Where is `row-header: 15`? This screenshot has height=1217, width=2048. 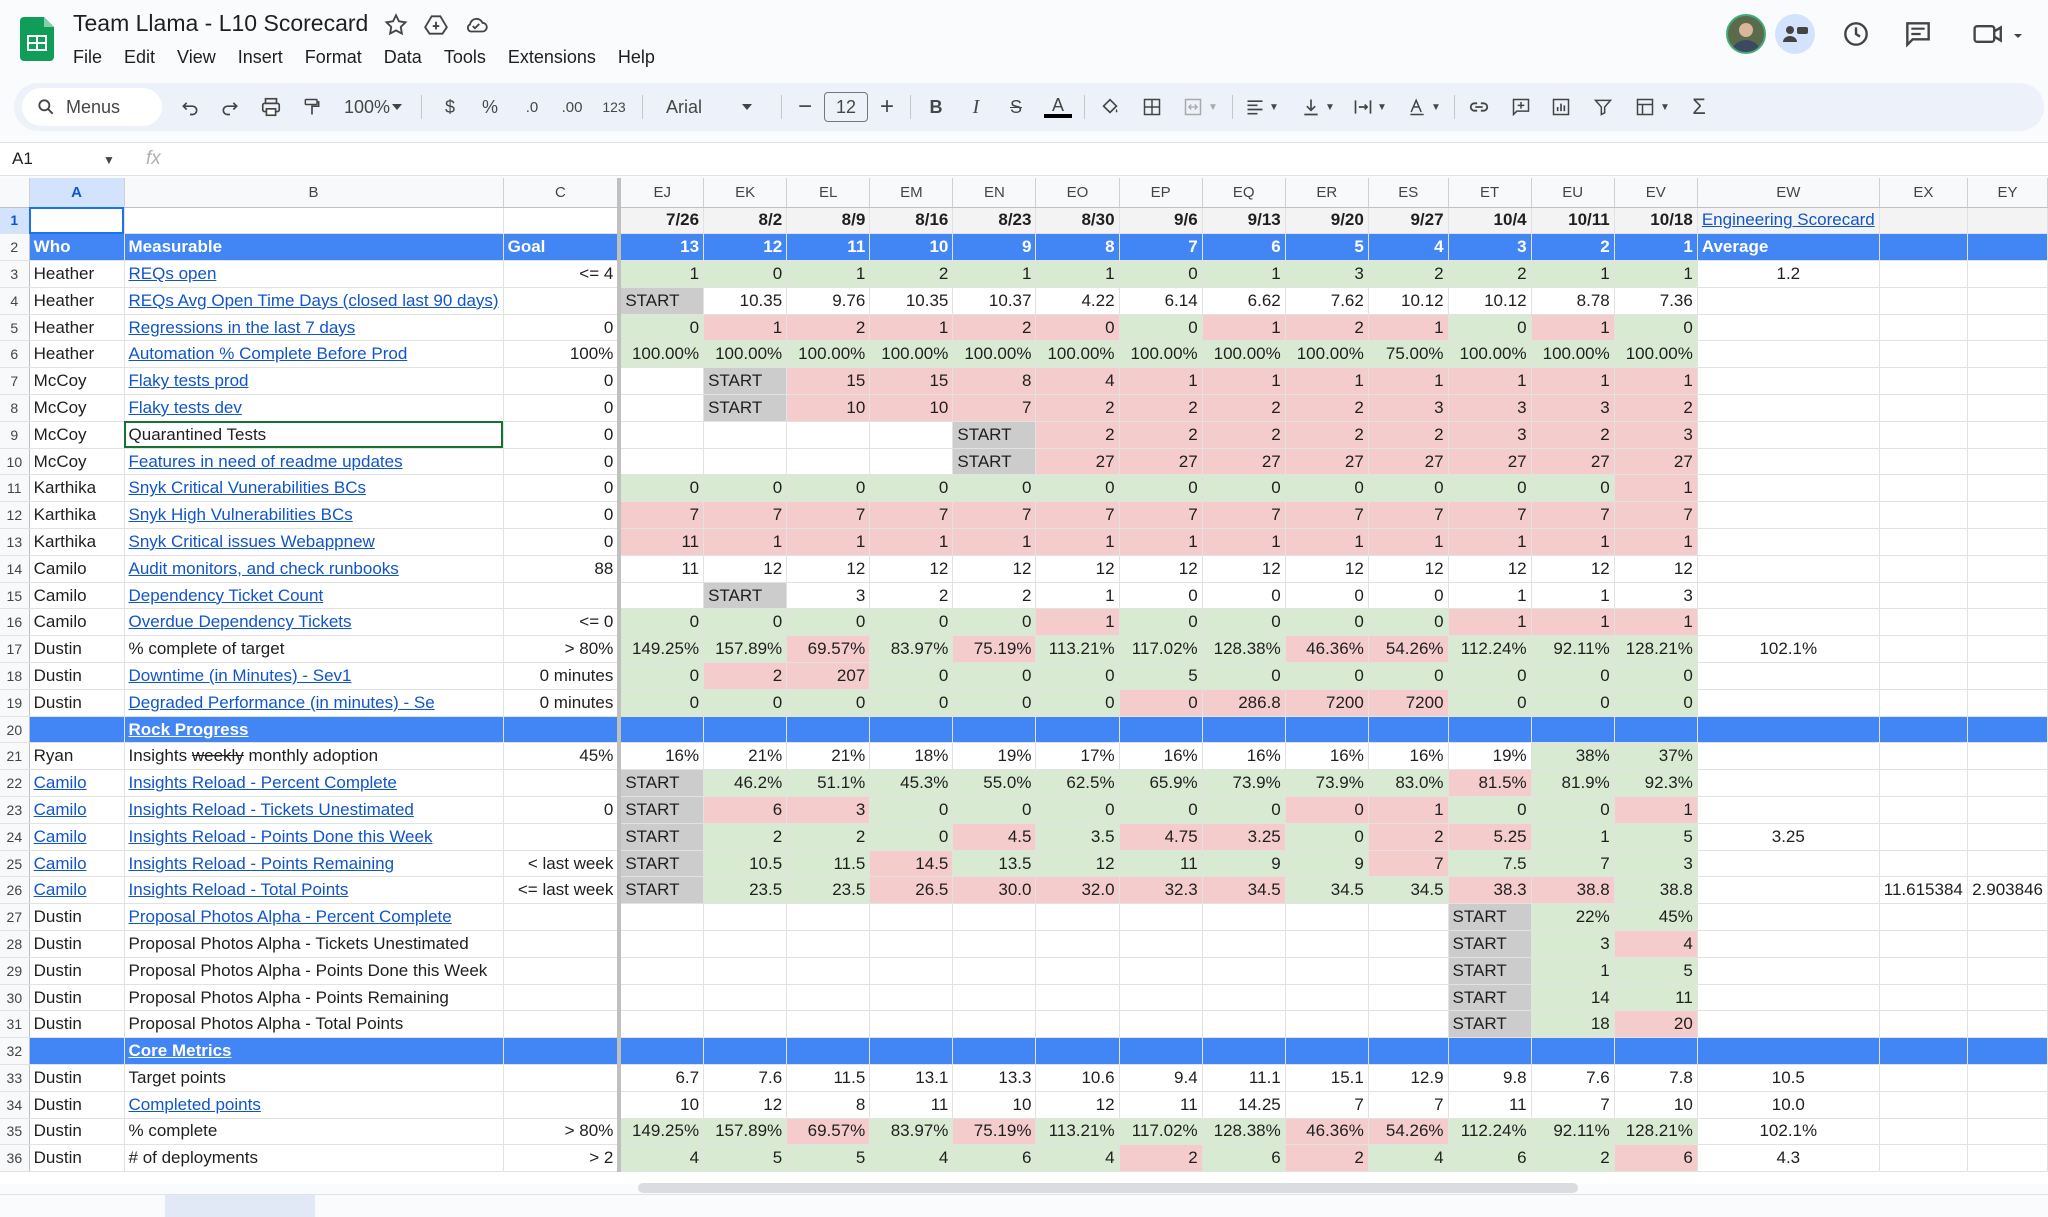 row-header: 15 is located at coordinates (15, 596).